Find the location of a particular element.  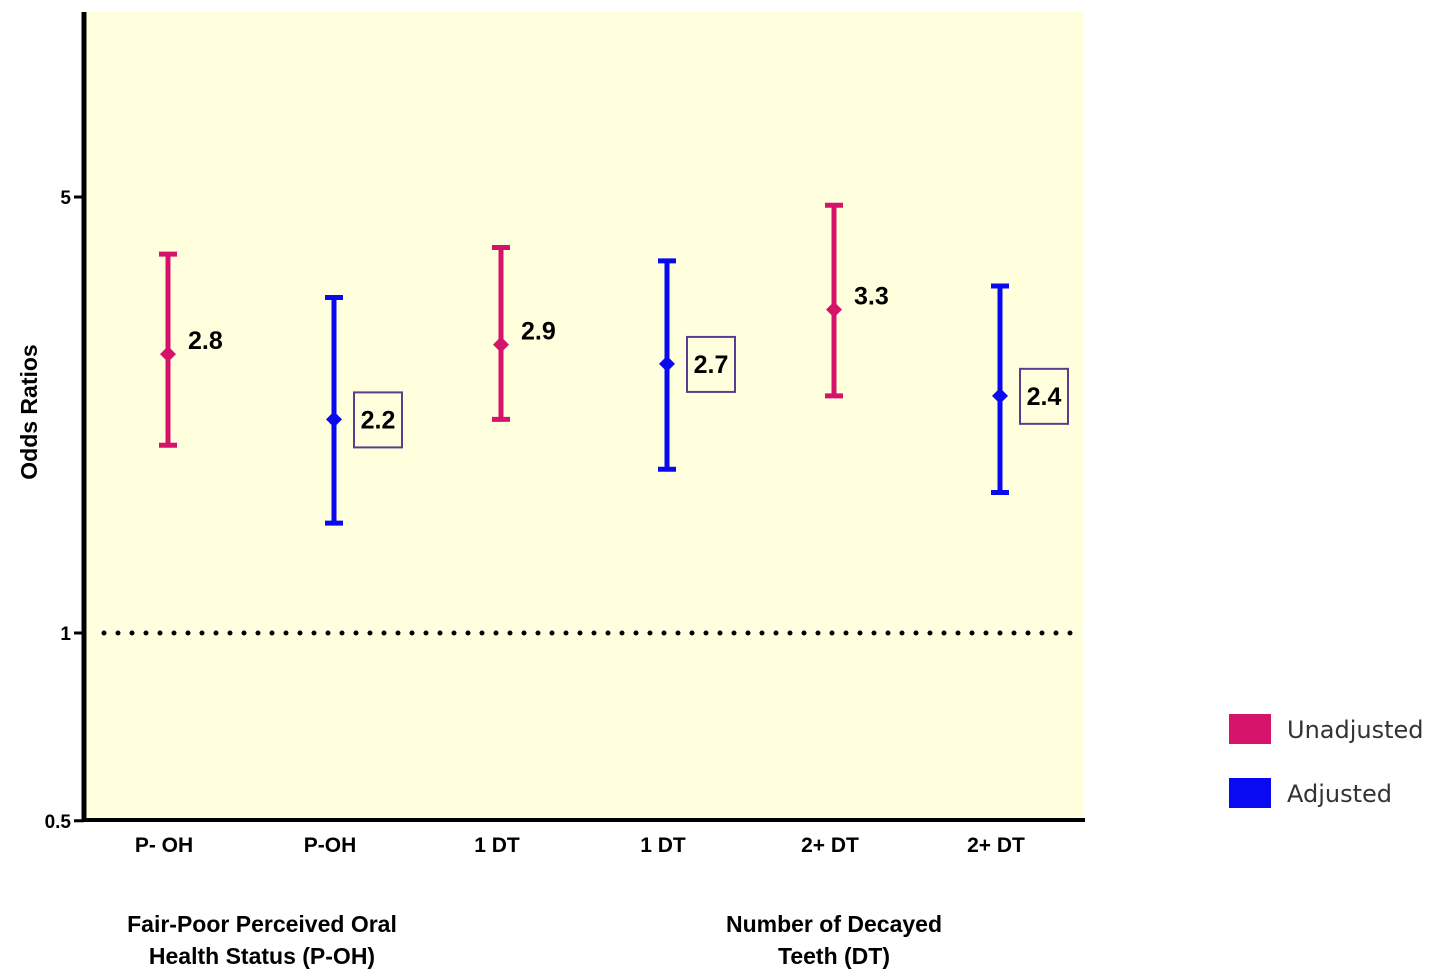

value-label: 3.3 is located at coordinates (871, 297).